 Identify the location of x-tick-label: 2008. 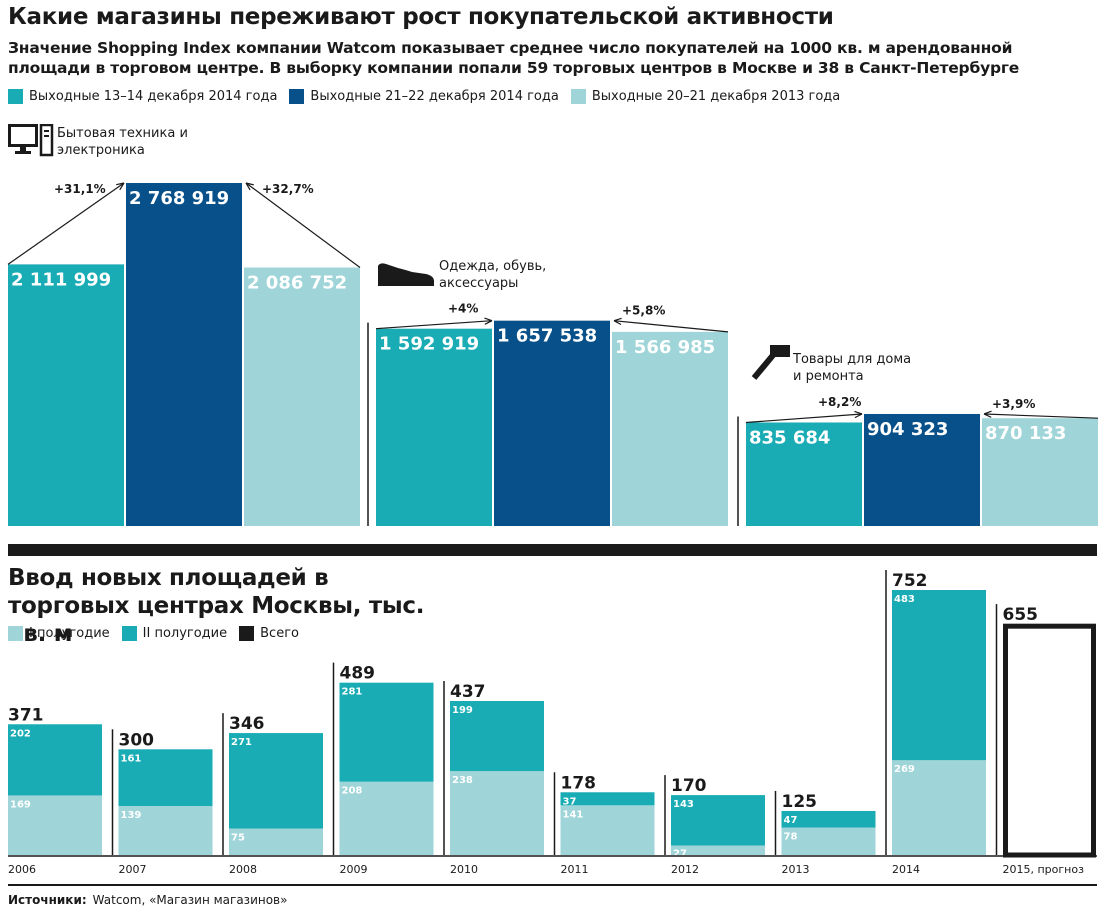
(243, 869).